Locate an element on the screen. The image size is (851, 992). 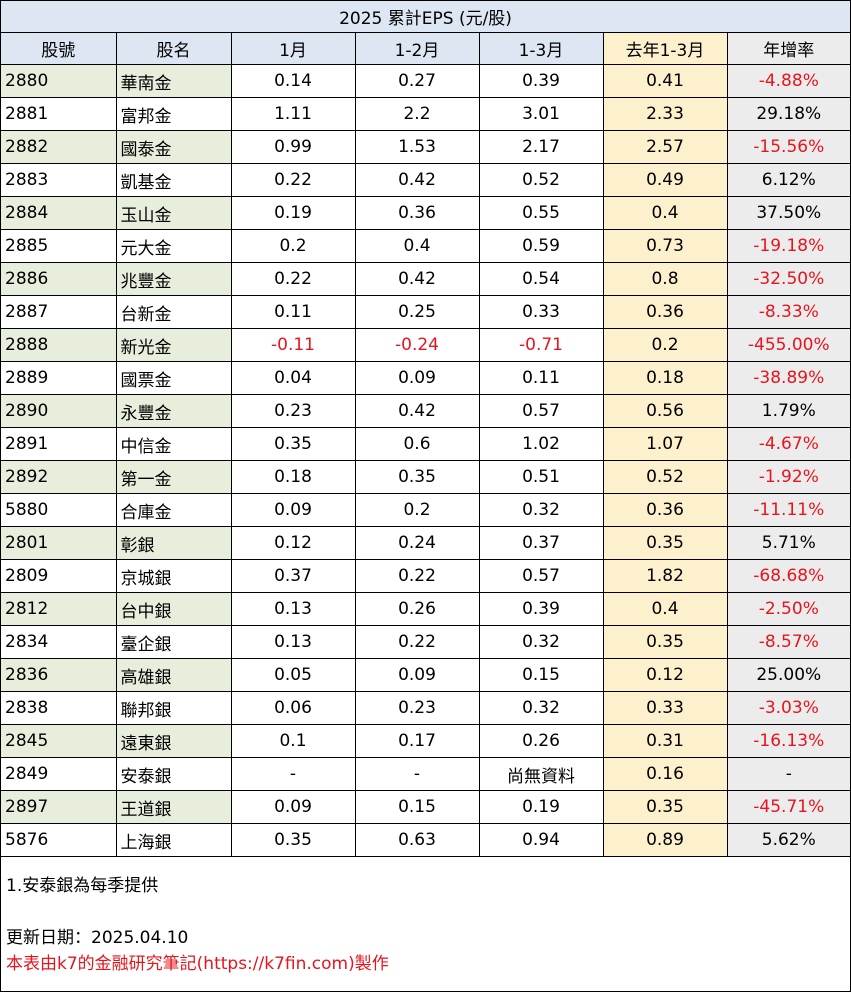
cell-code: 2890 is located at coordinates (59, 411).